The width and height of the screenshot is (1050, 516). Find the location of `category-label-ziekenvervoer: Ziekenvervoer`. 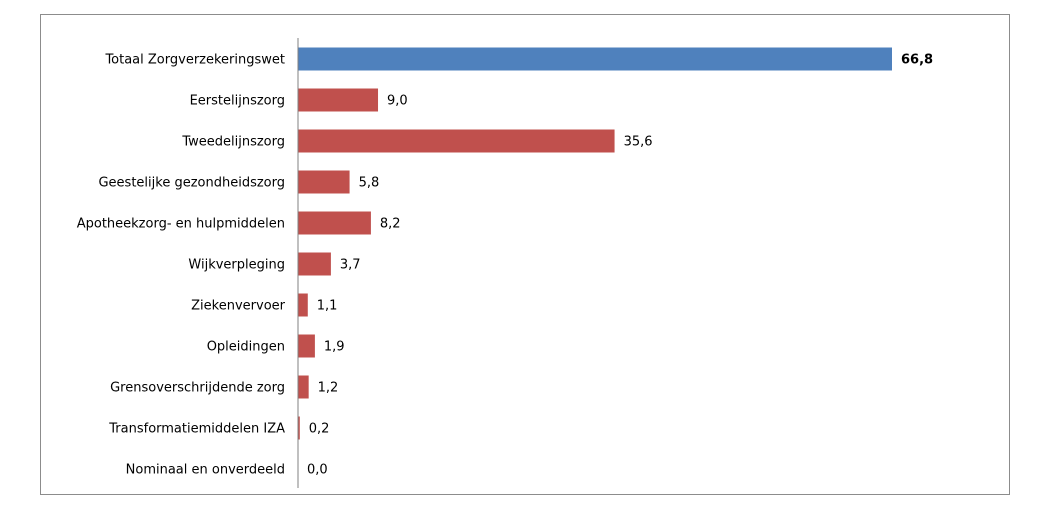

category-label-ziekenvervoer: Ziekenvervoer is located at coordinates (238, 306).